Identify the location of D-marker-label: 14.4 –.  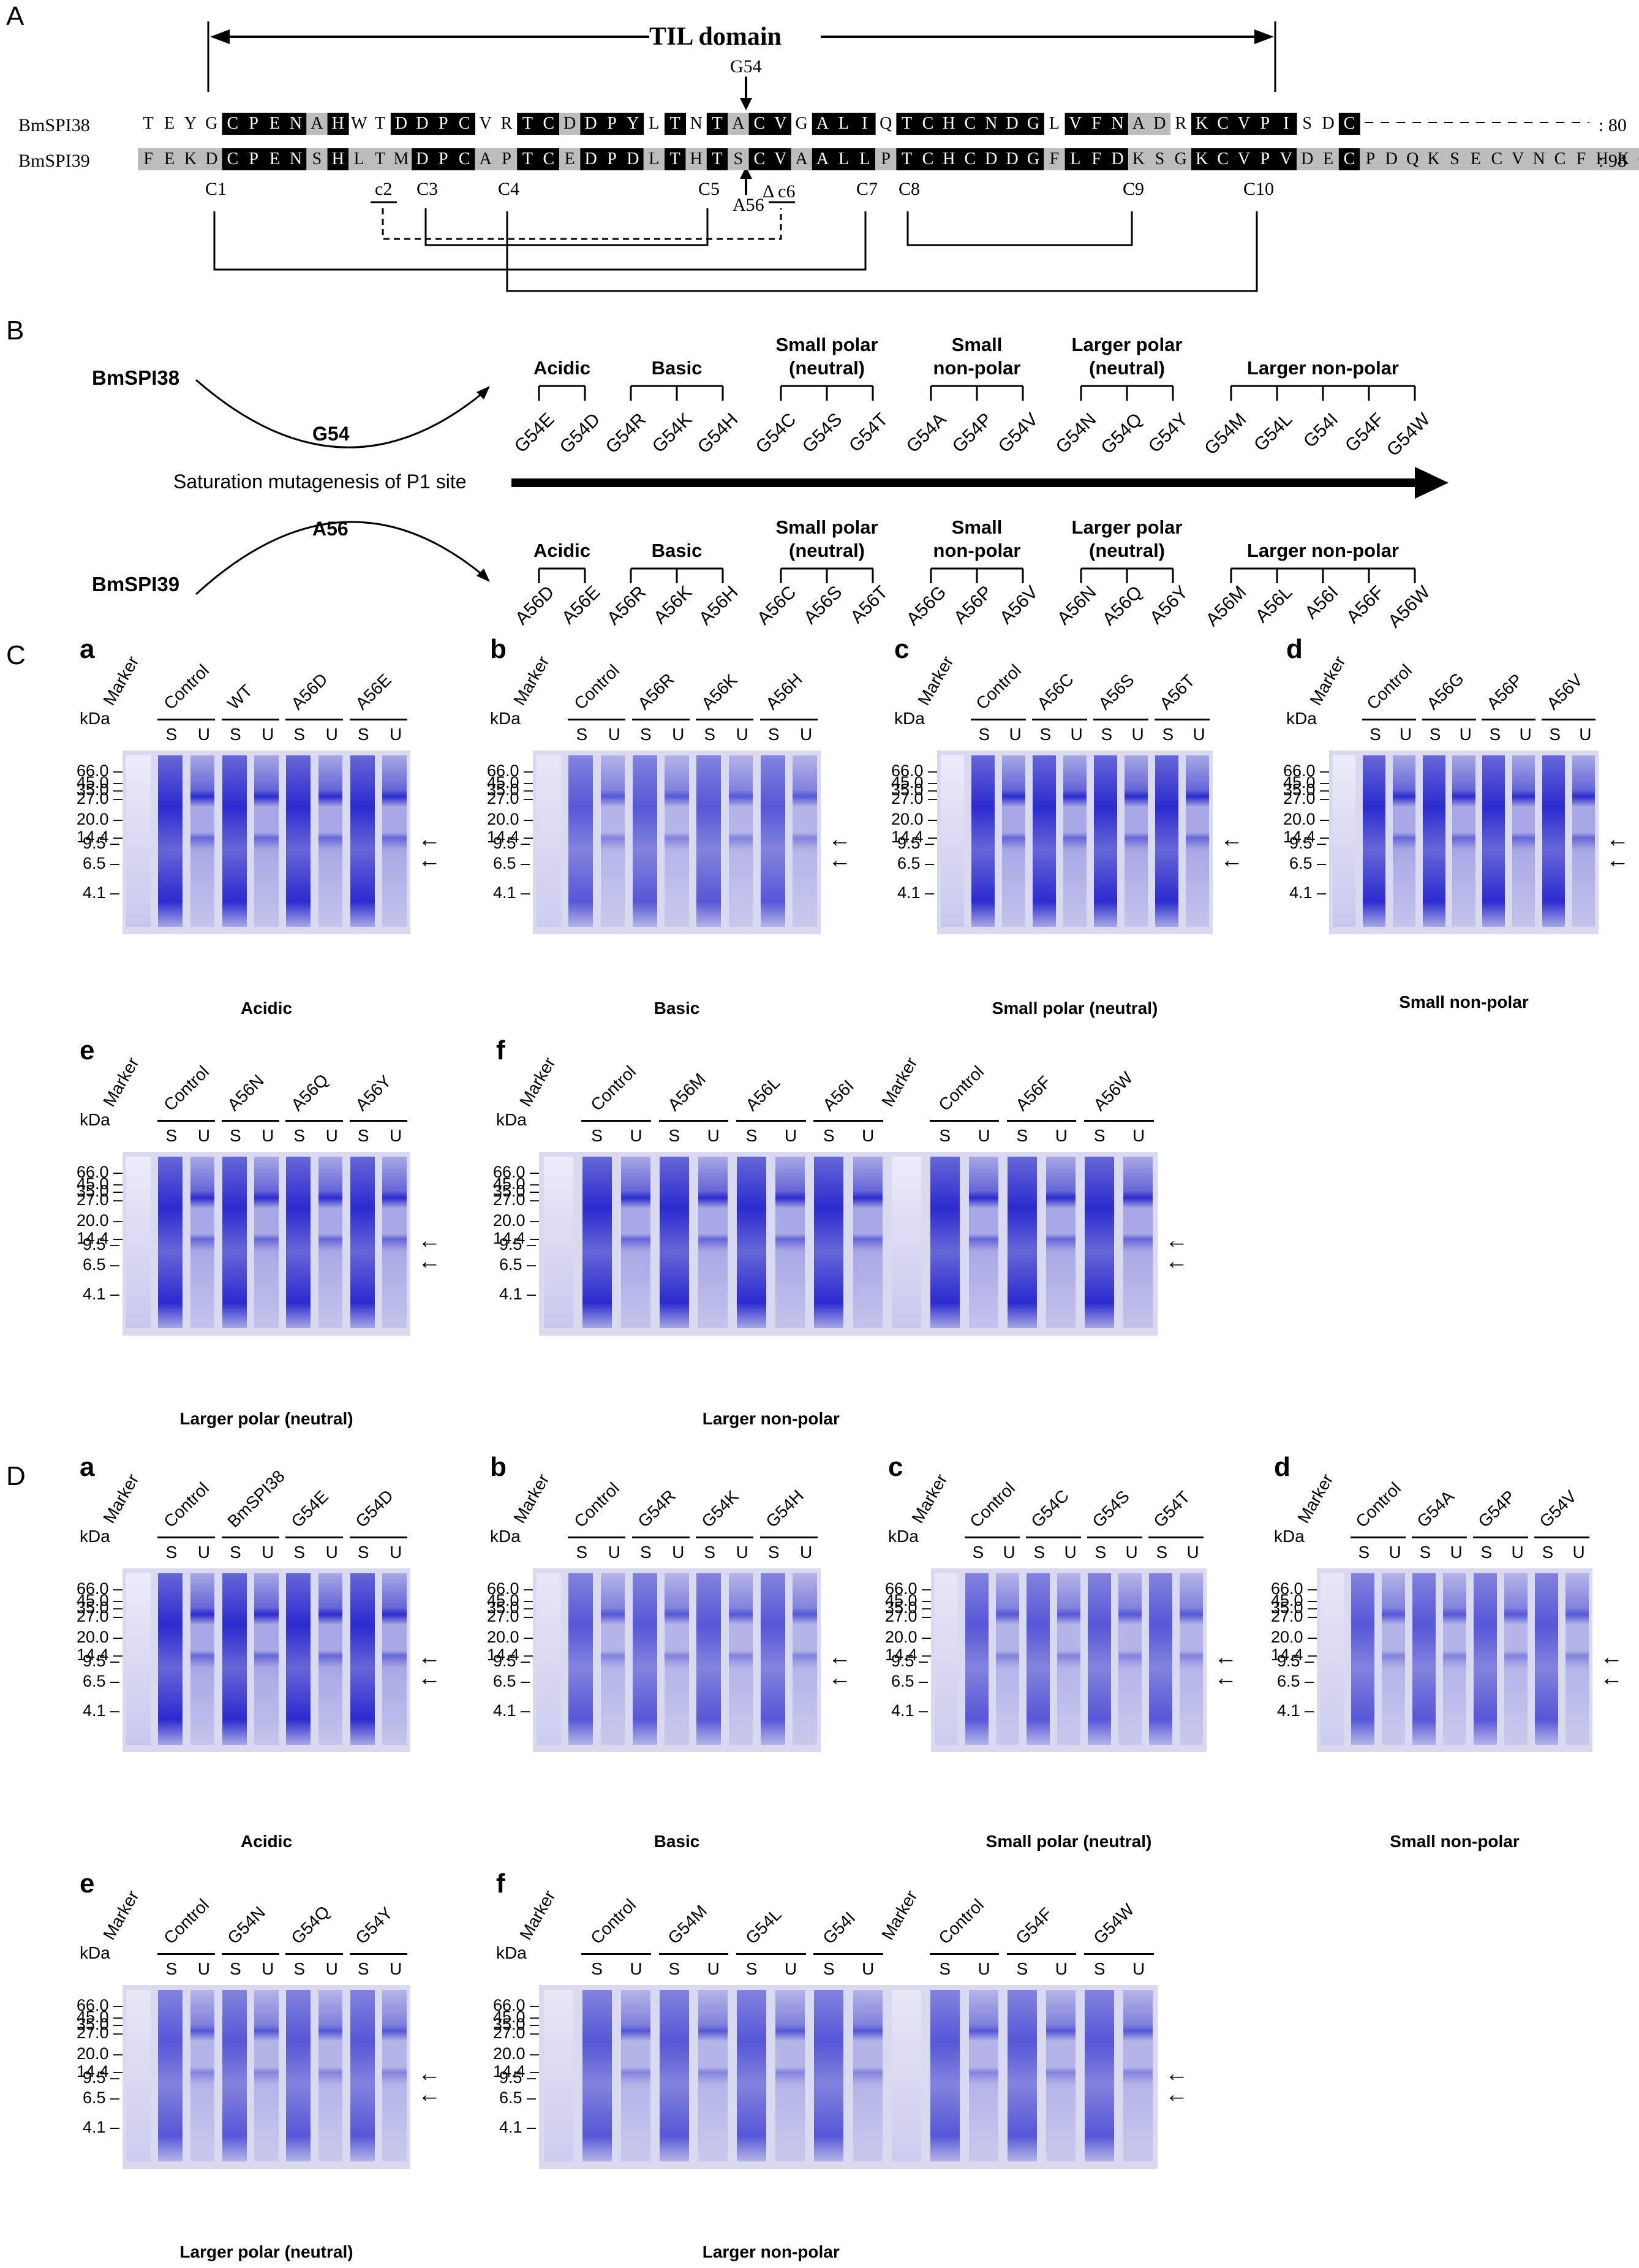
(516, 2071).